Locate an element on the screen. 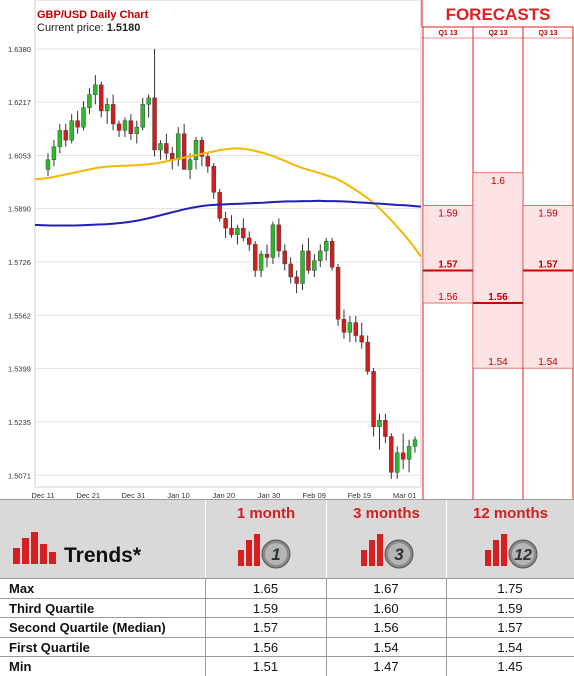 The height and width of the screenshot is (676, 574). y-tick-label: 1.6053 is located at coordinates (19, 156).